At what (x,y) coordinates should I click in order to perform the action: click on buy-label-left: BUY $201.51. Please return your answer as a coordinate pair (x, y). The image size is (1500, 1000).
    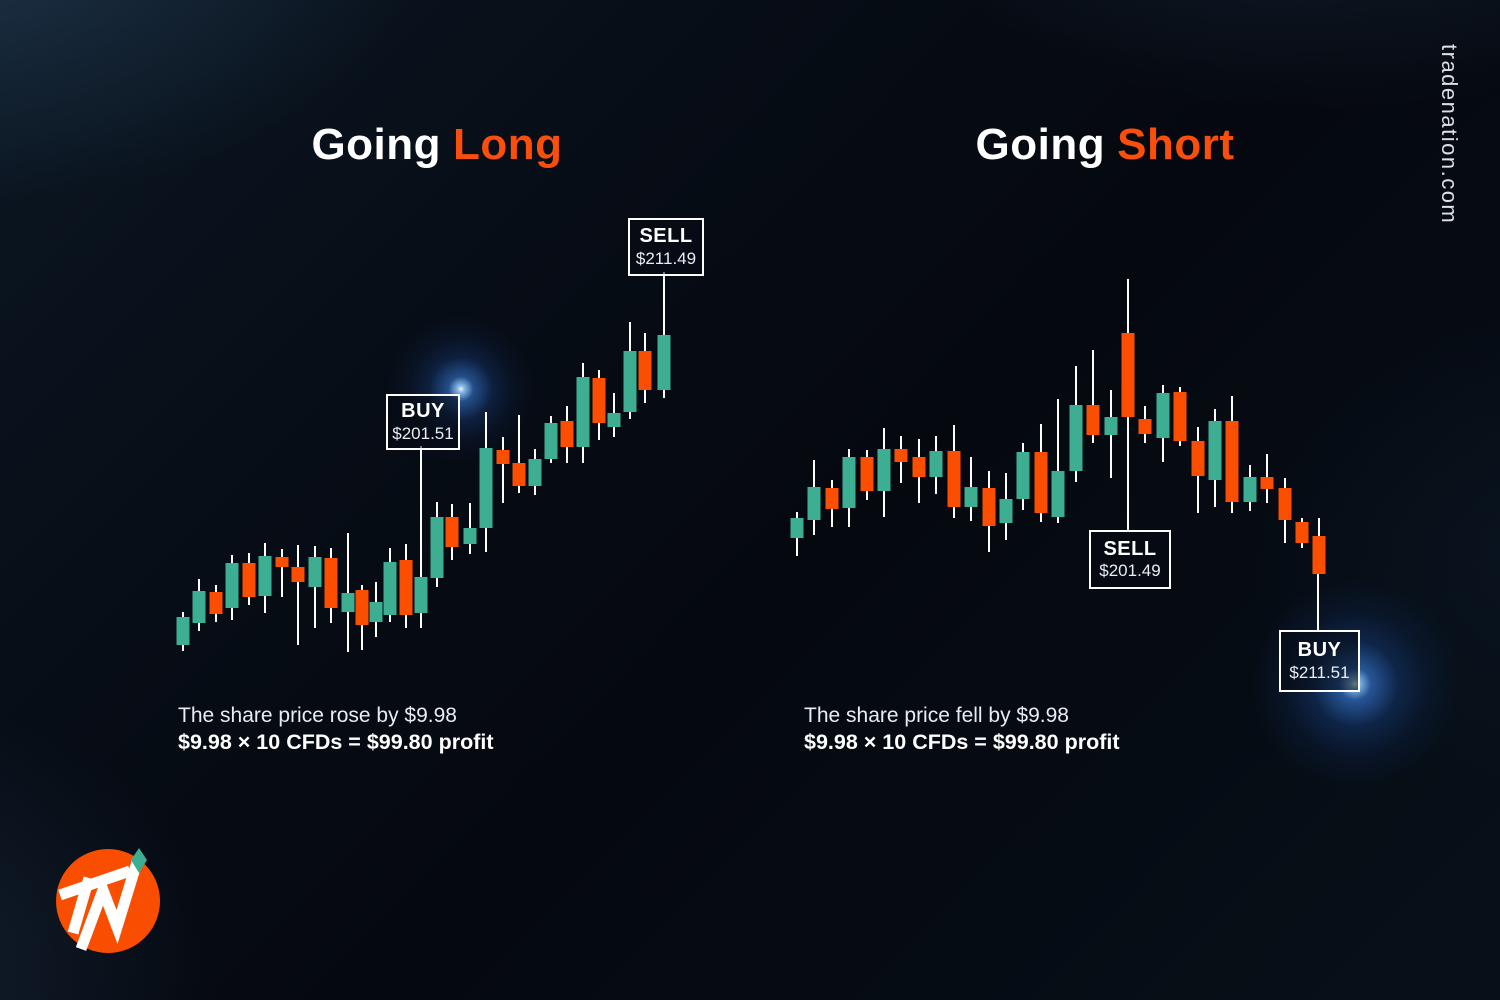
    Looking at the image, I should click on (423, 422).